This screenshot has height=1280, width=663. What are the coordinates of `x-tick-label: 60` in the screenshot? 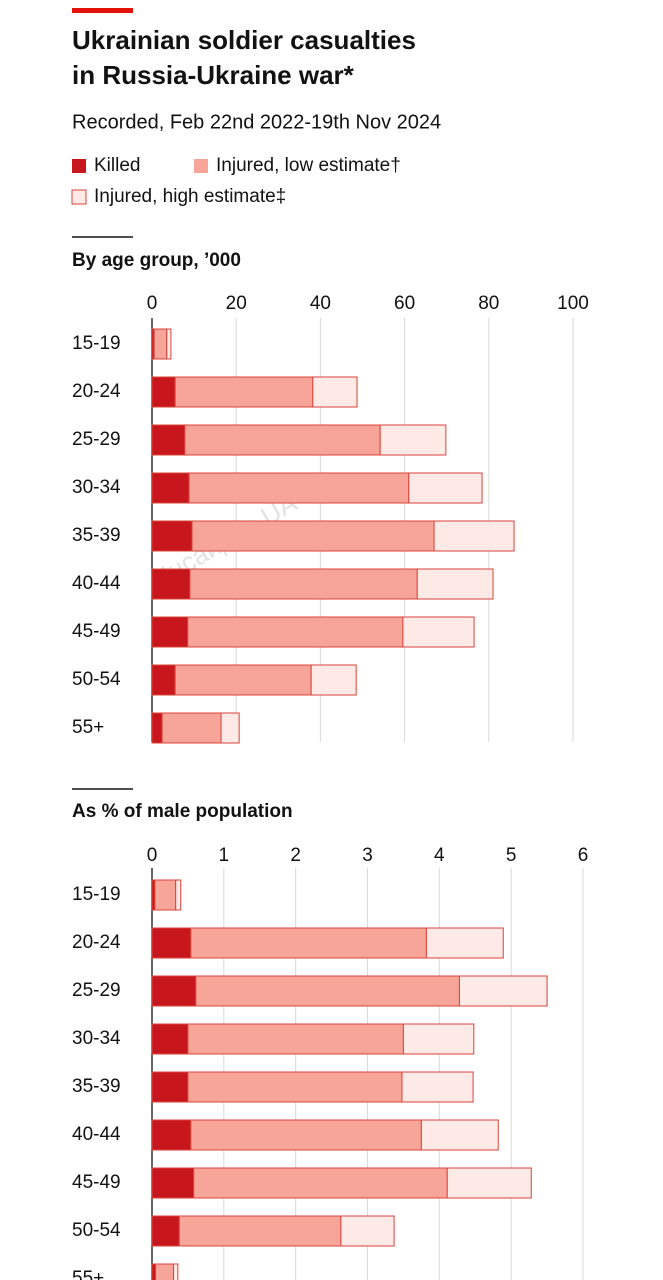 It's located at (404, 303).